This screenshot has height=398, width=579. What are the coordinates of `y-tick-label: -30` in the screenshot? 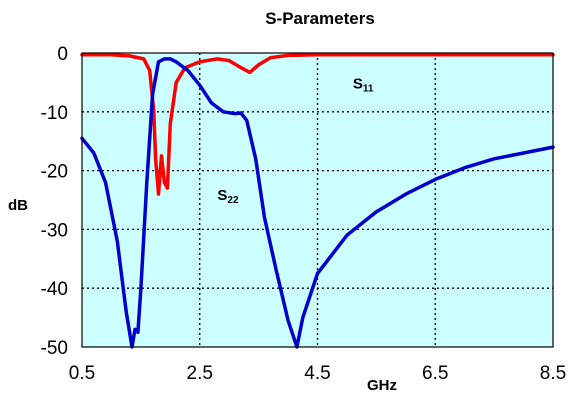 It's located at (54, 230).